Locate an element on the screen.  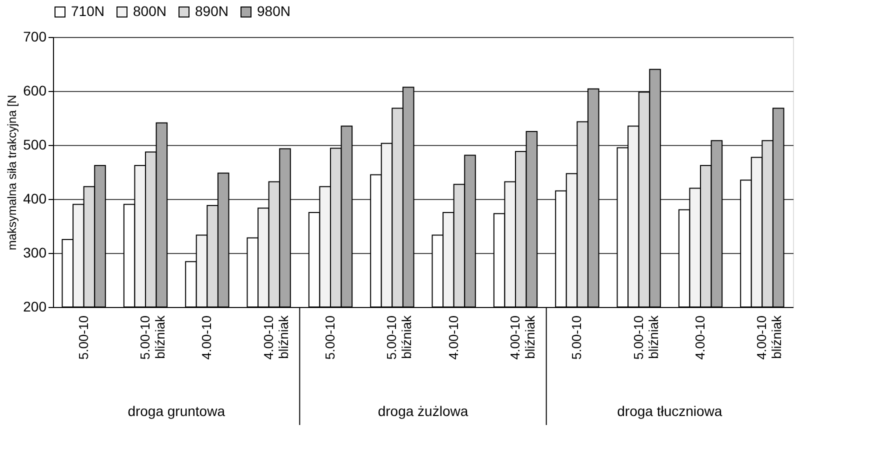
y-tick-label: 600 is located at coordinates (35, 90).